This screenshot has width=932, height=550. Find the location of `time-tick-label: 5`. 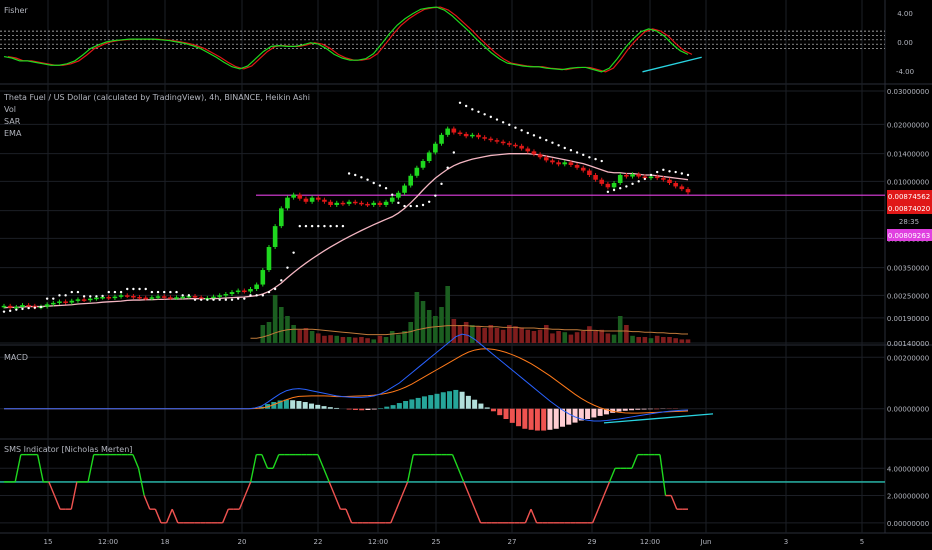

time-tick-label: 5 is located at coordinates (862, 542).